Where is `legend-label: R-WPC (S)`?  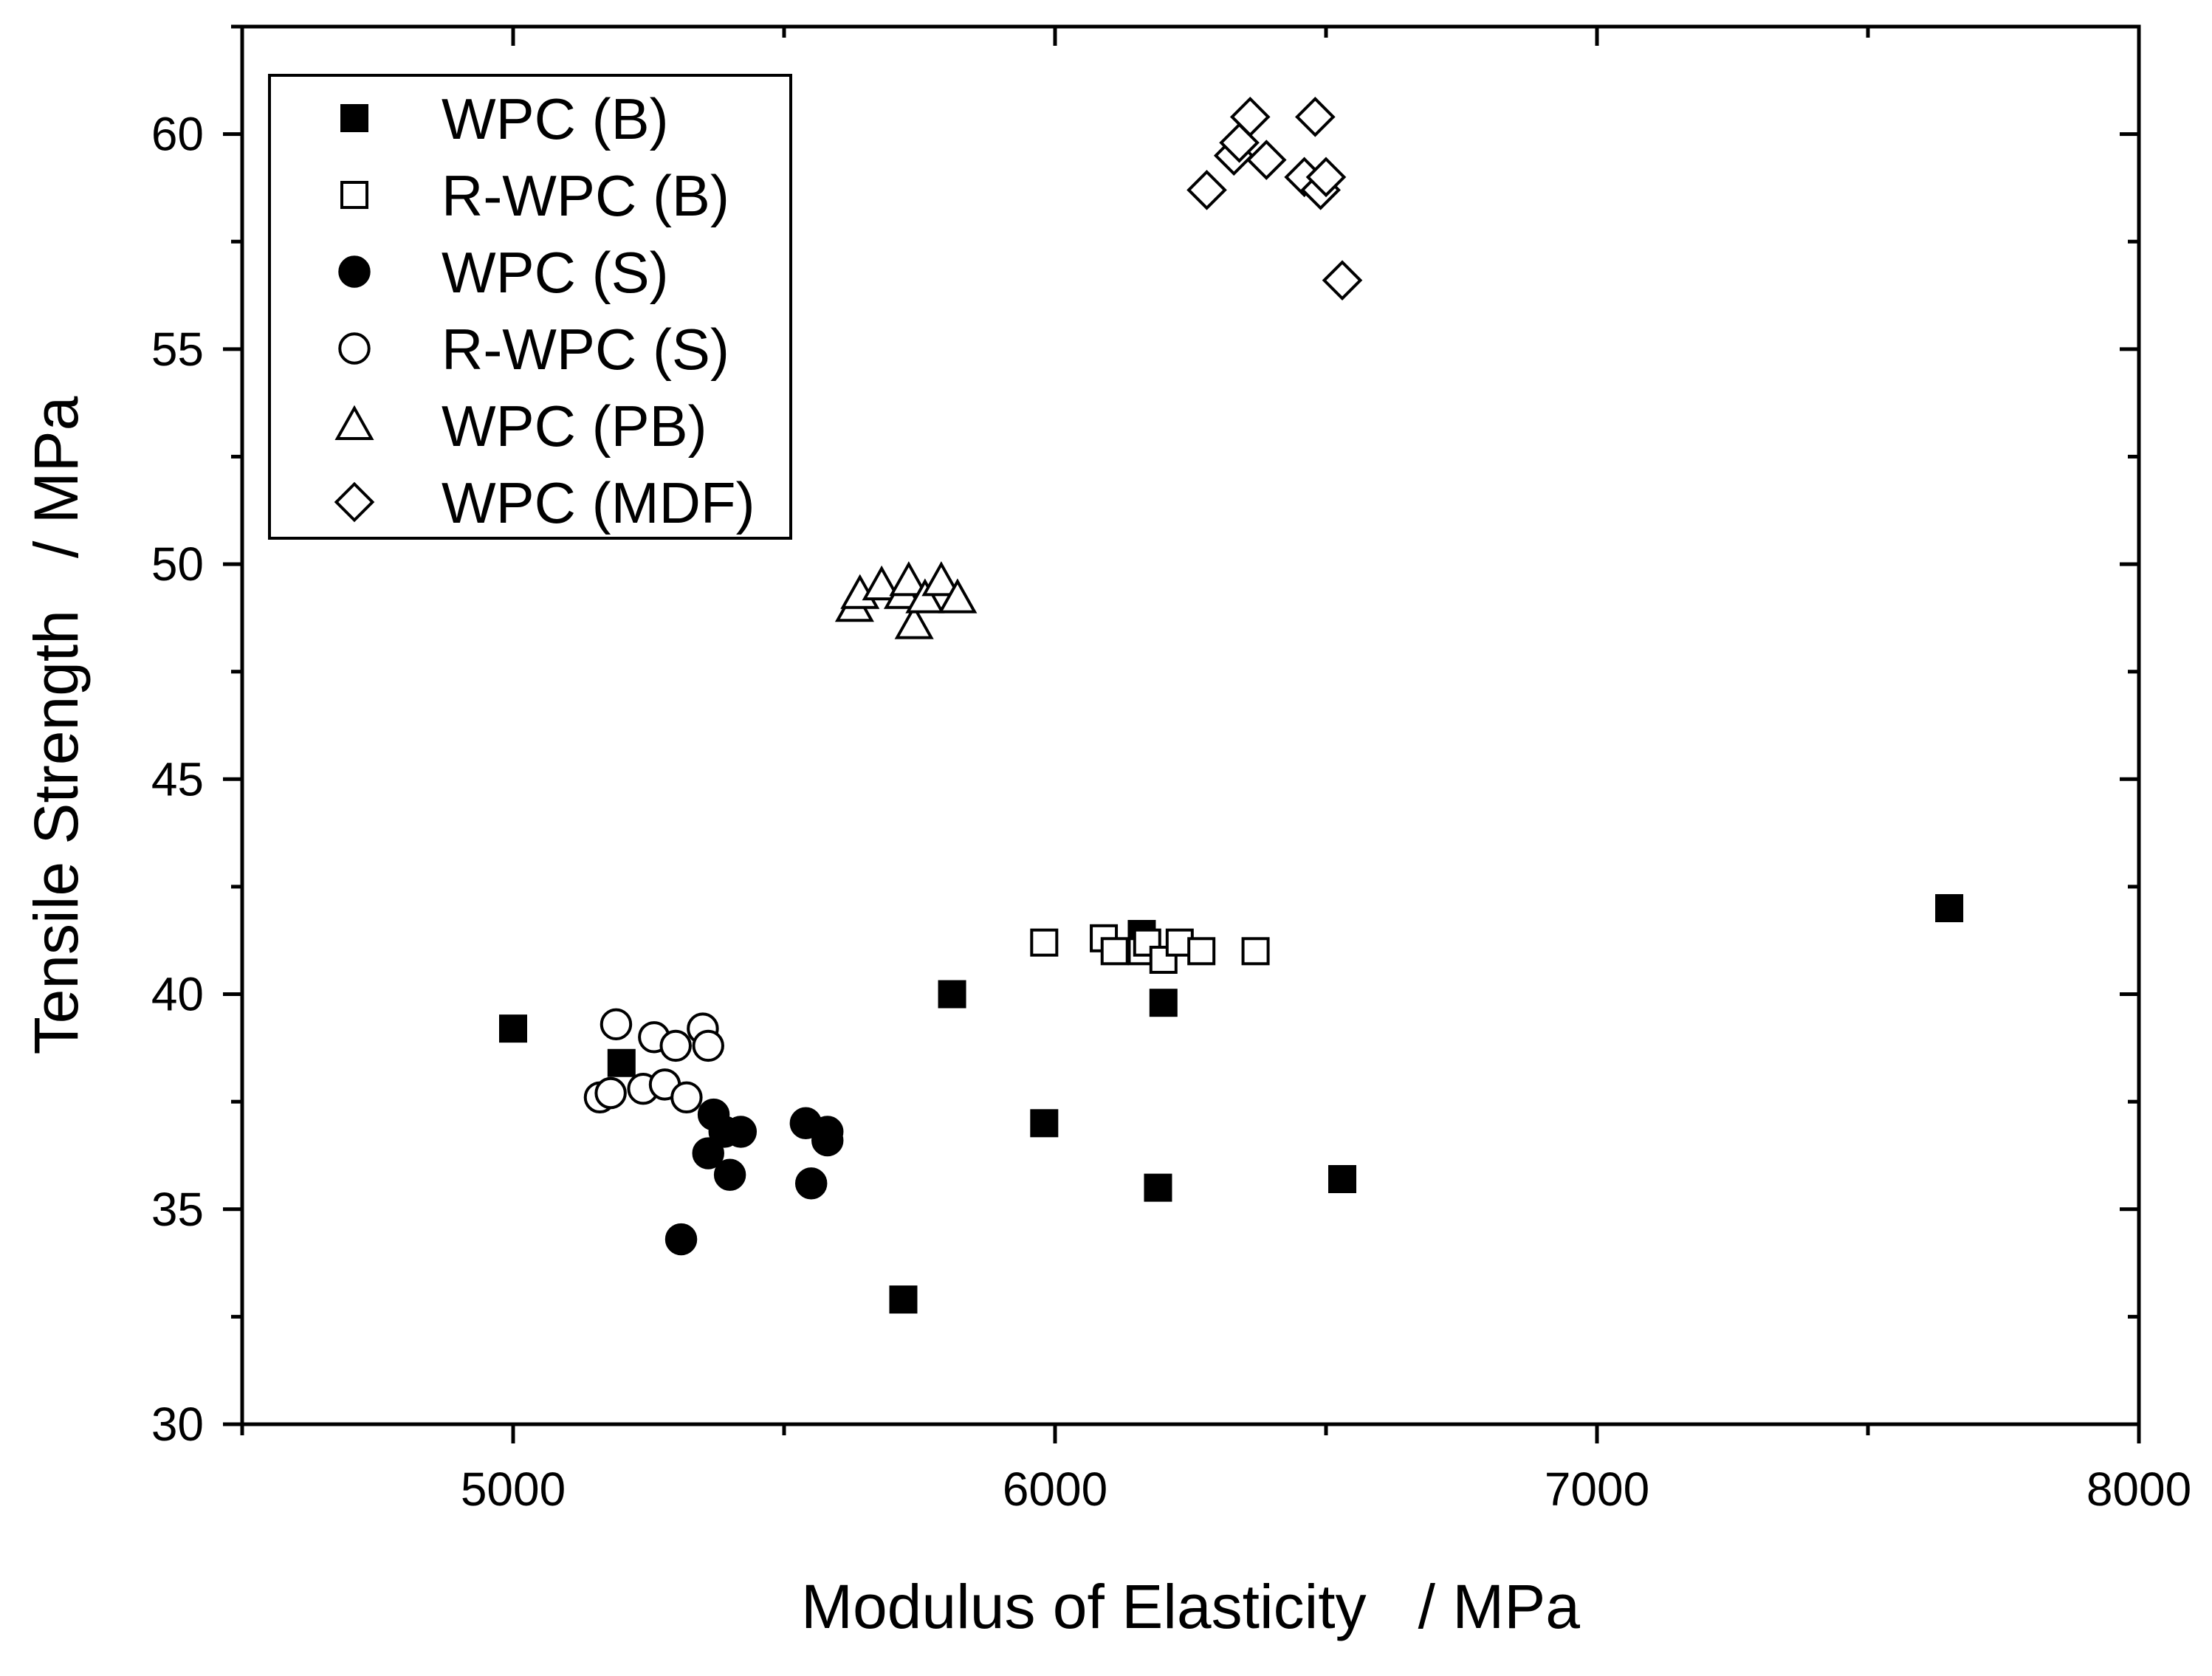 legend-label: R-WPC (S) is located at coordinates (585, 349).